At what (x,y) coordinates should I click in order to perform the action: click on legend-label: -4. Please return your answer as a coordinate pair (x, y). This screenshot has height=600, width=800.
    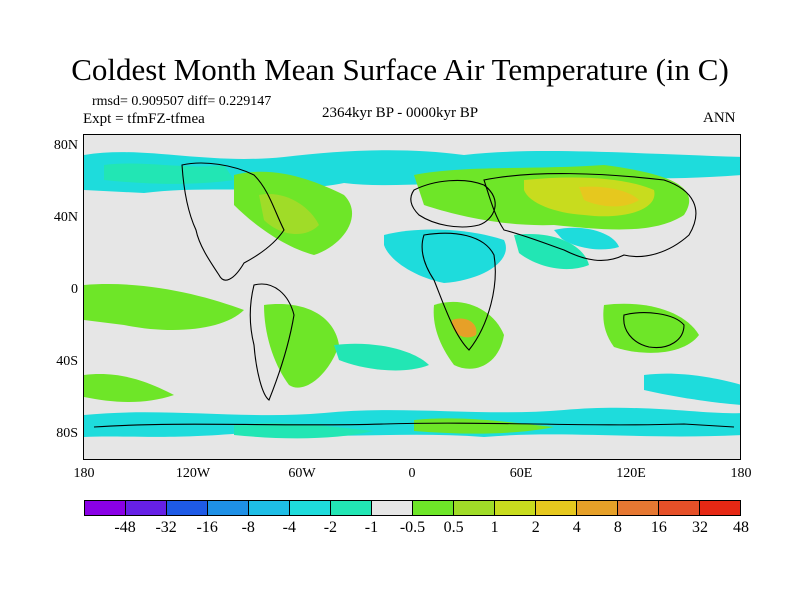
    Looking at the image, I should click on (289, 527).